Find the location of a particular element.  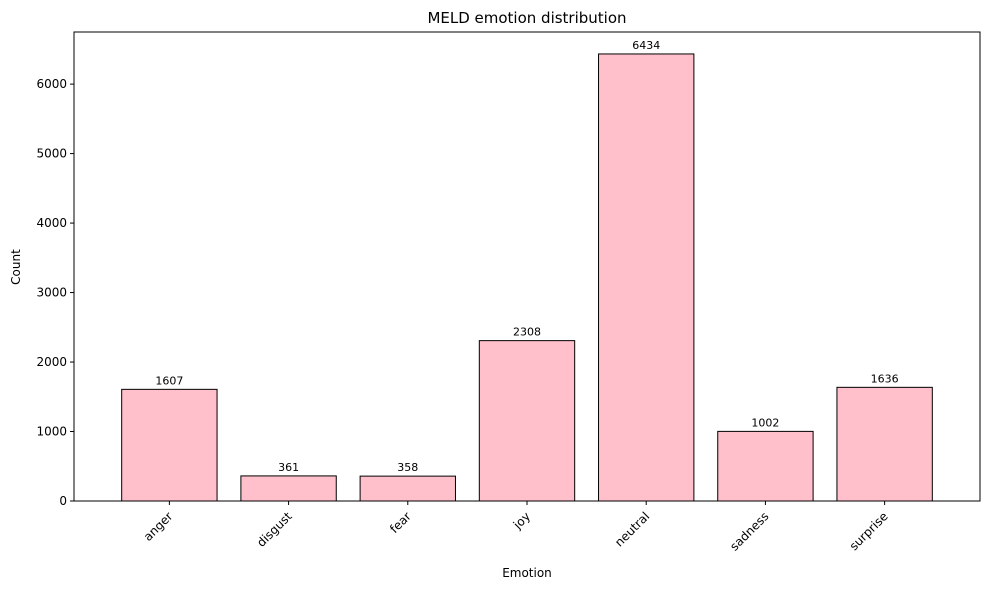

y-tick-label-4000: 4000 is located at coordinates (51, 223).